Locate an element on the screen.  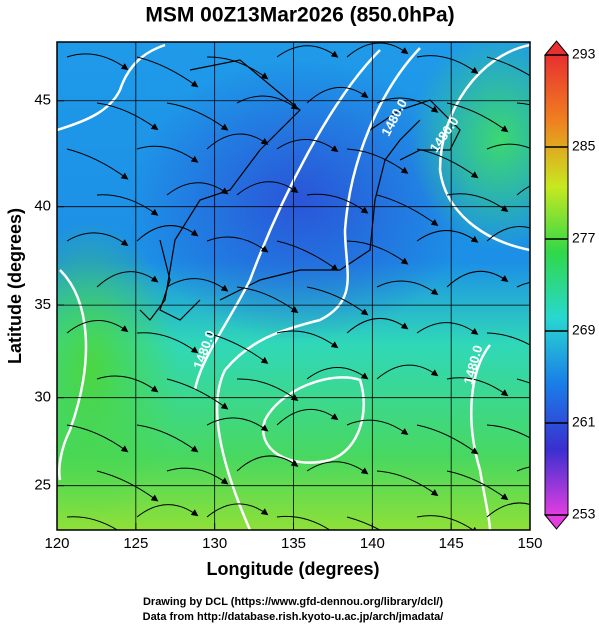
colorbar-tick-label: 285 is located at coordinates (584, 146).